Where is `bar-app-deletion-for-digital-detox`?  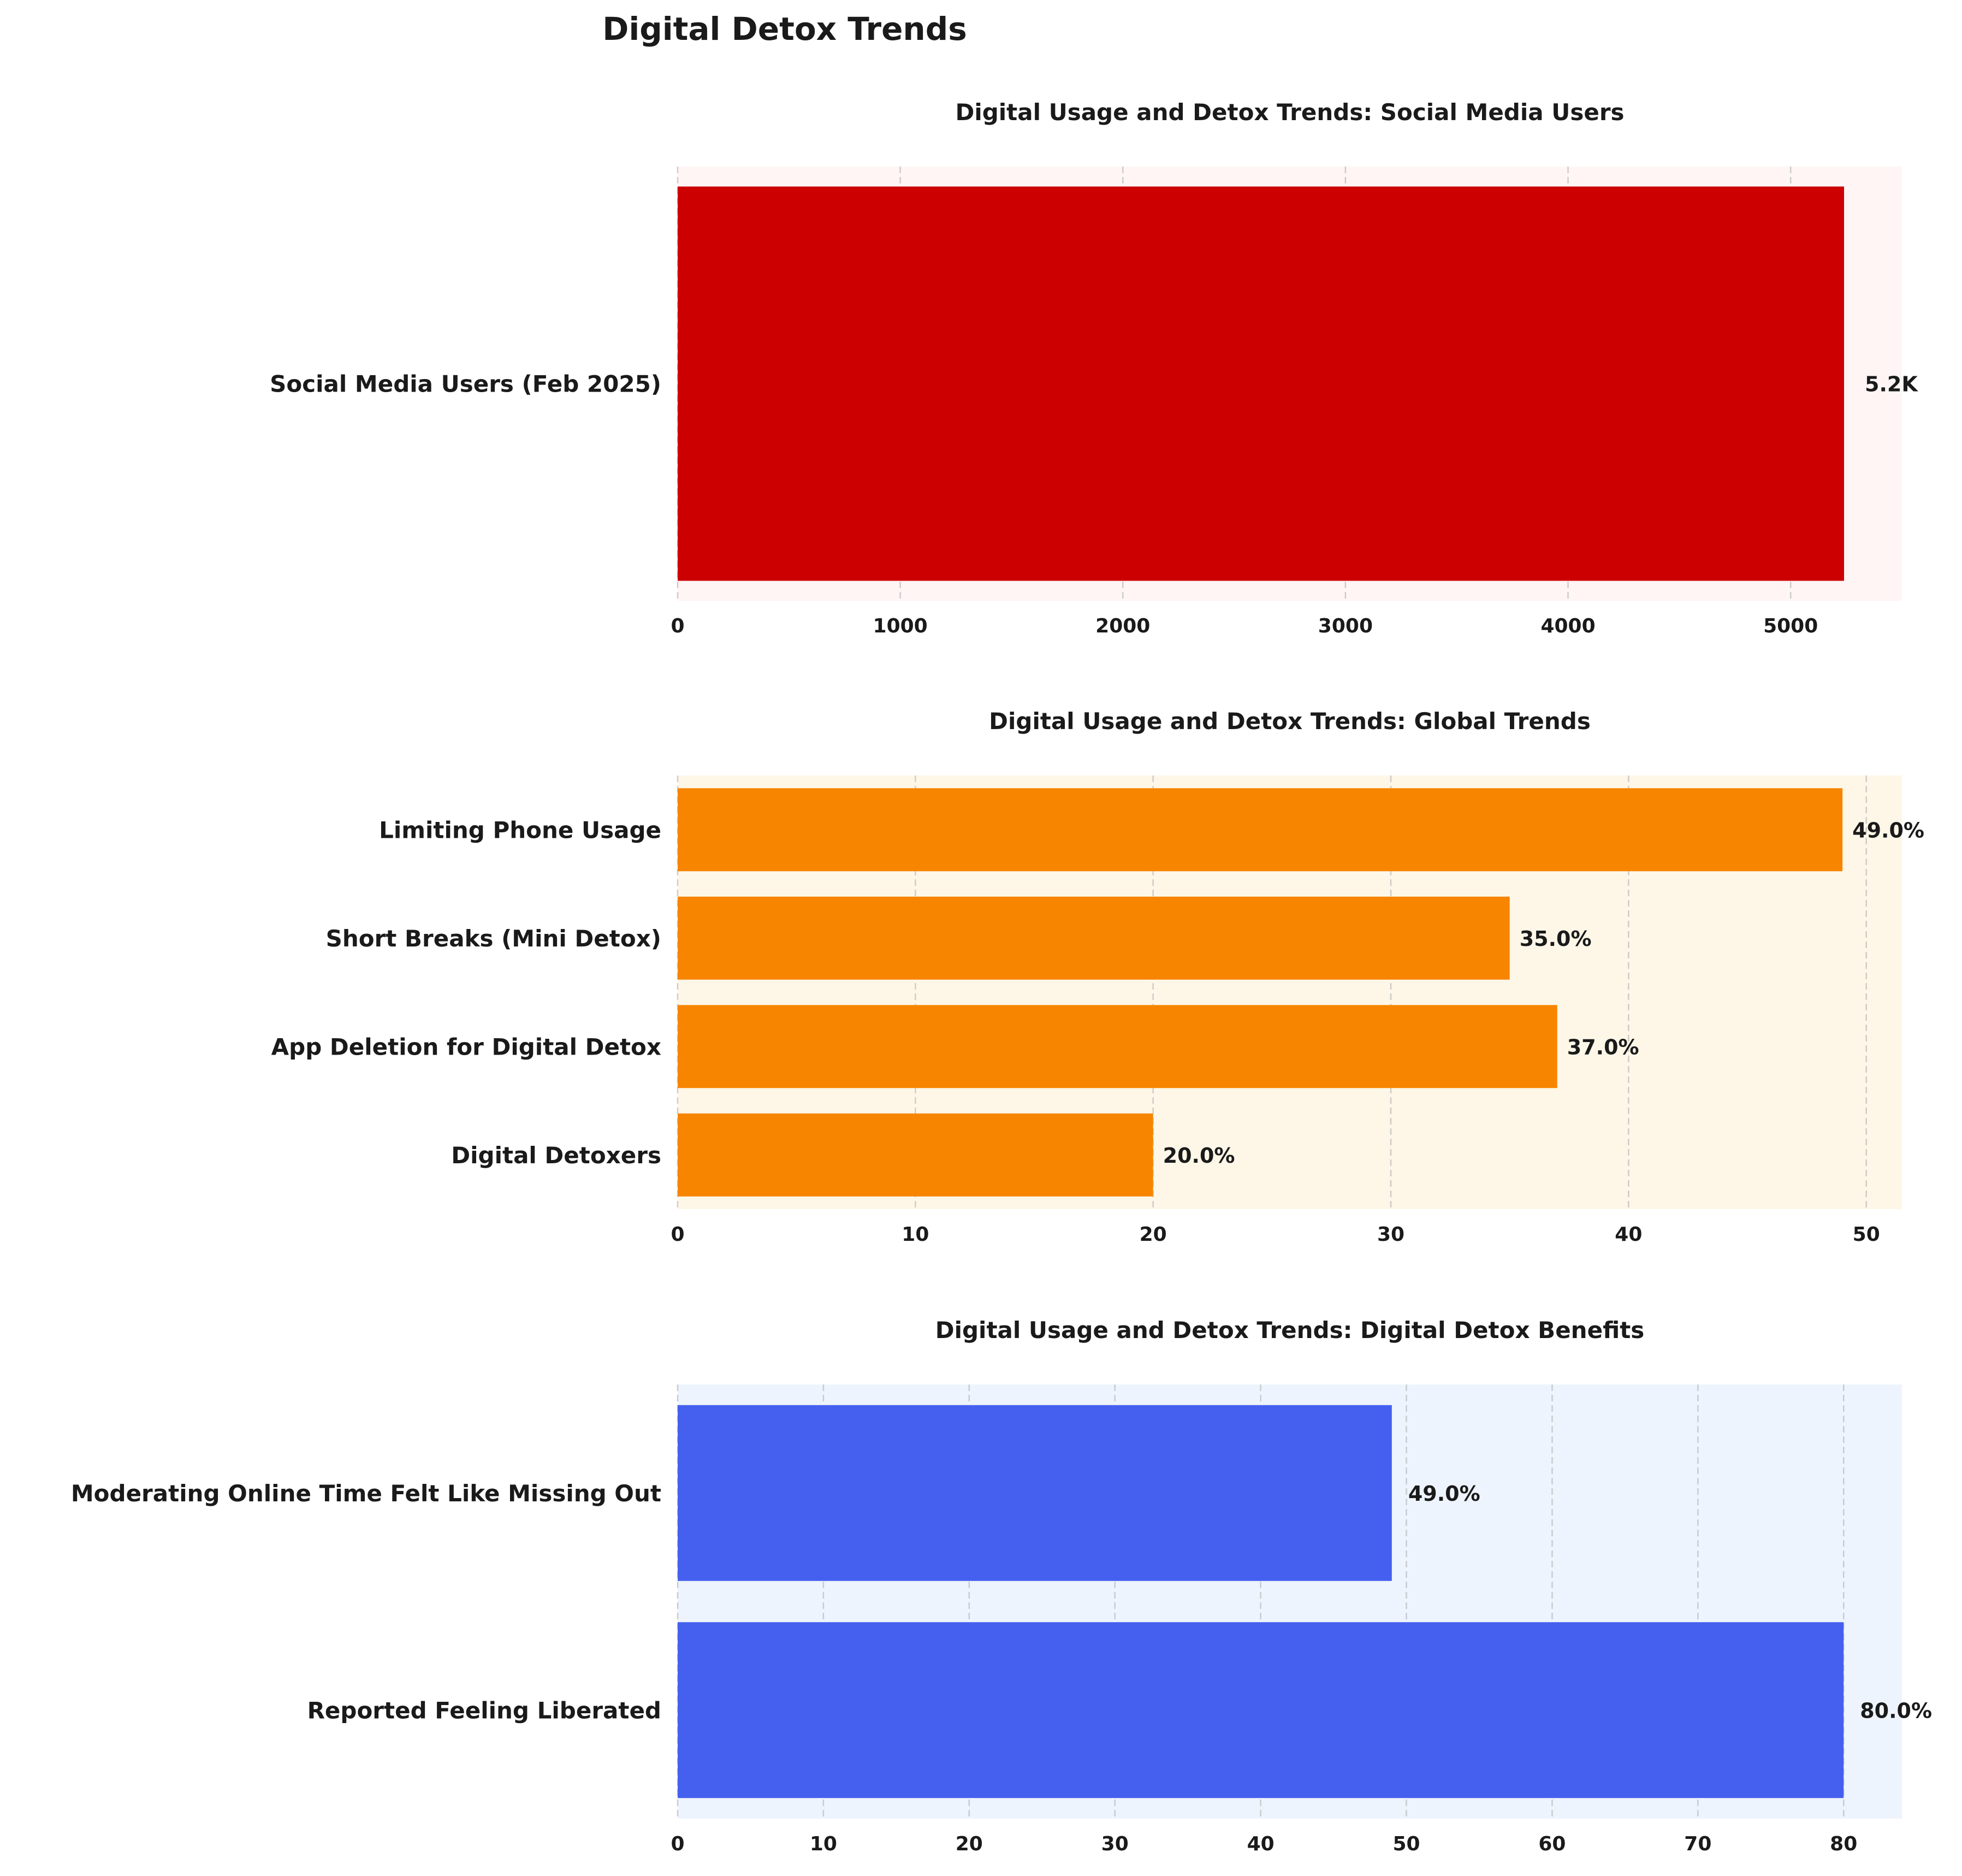
bar-app-deletion-for-digital-detox is located at coordinates (1117, 1046).